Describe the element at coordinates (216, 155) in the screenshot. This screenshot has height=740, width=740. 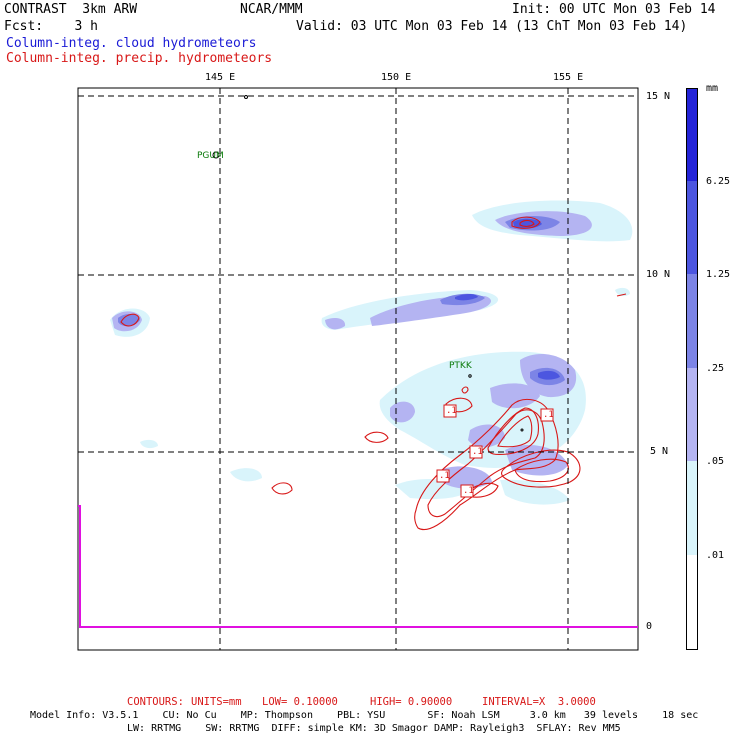
I see `station-marker-pgum` at that location.